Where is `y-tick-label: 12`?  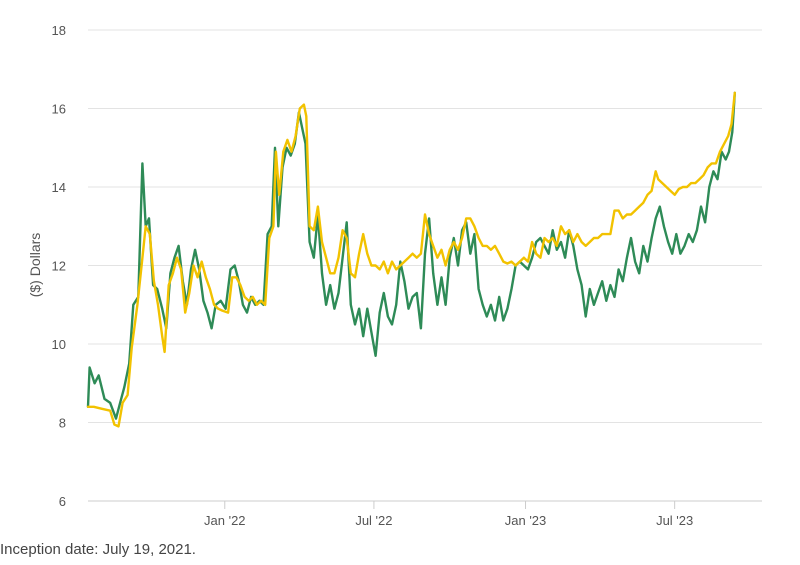 y-tick-label: 12 is located at coordinates (59, 266).